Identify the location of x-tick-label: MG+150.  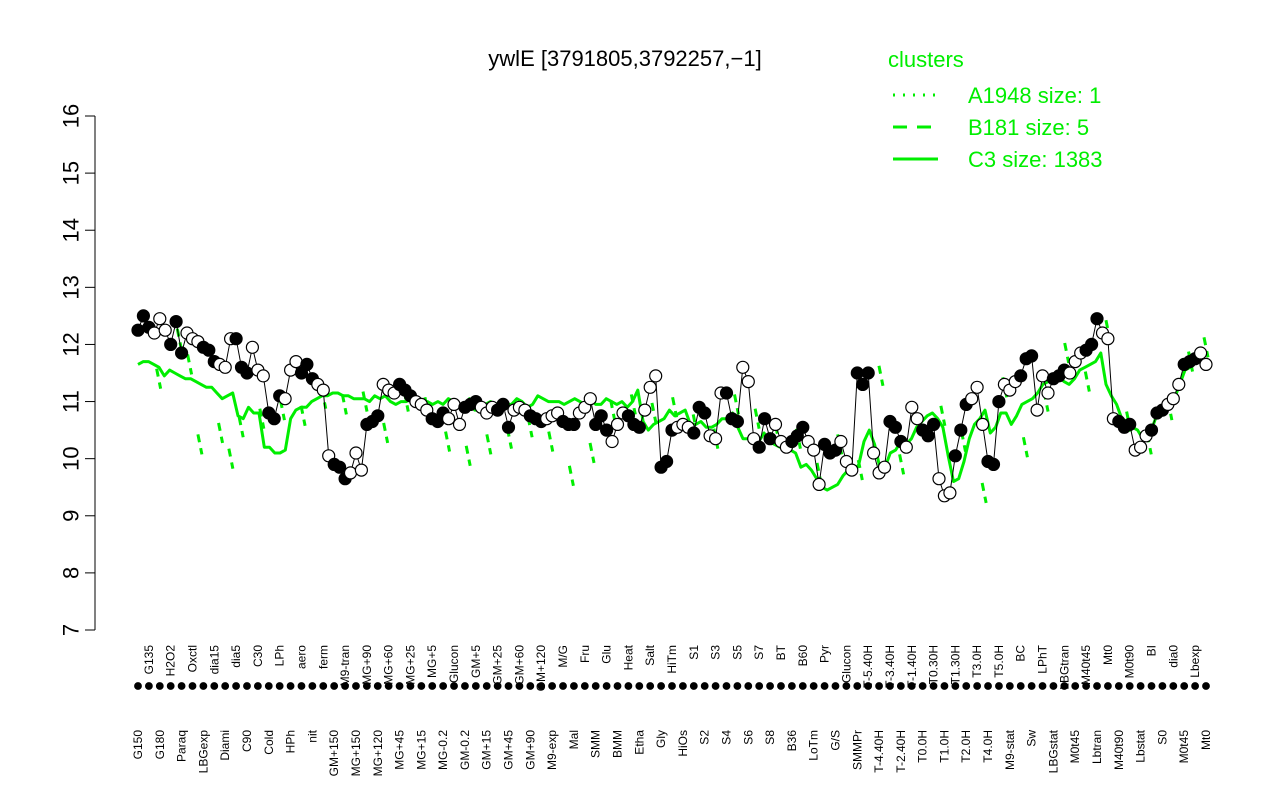
(356, 753).